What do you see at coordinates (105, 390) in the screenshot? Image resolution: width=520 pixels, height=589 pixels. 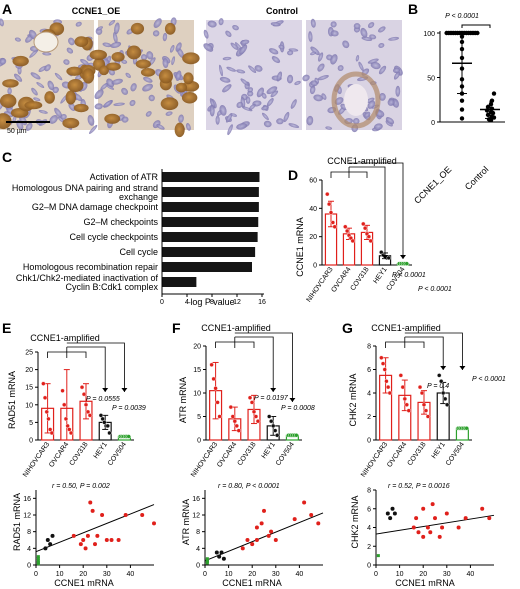 I see `chartE-arrow-head` at bounding box center [105, 390].